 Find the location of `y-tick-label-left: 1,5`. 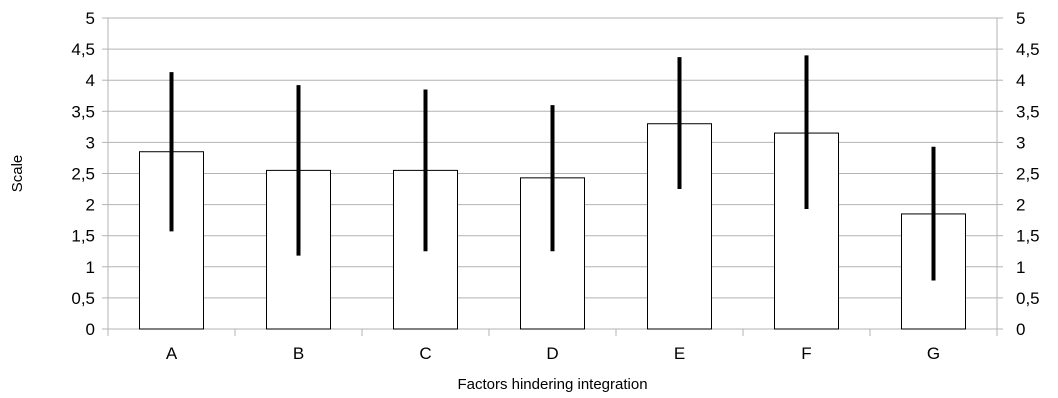

y-tick-label-left: 1,5 is located at coordinates (83, 236).